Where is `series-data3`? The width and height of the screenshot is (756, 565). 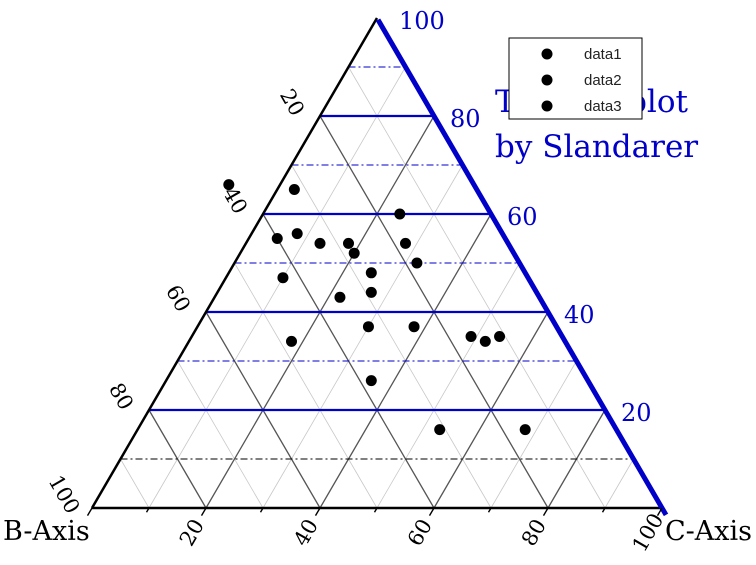
series-data3 is located at coordinates (381, 334).